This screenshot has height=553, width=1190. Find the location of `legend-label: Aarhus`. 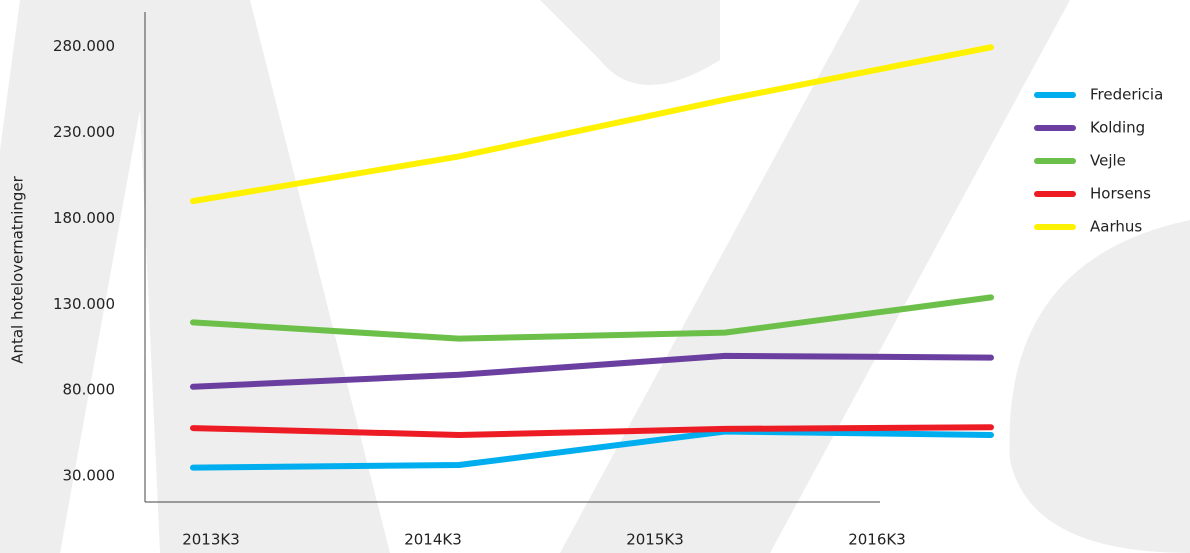

legend-label: Aarhus is located at coordinates (1116, 227).